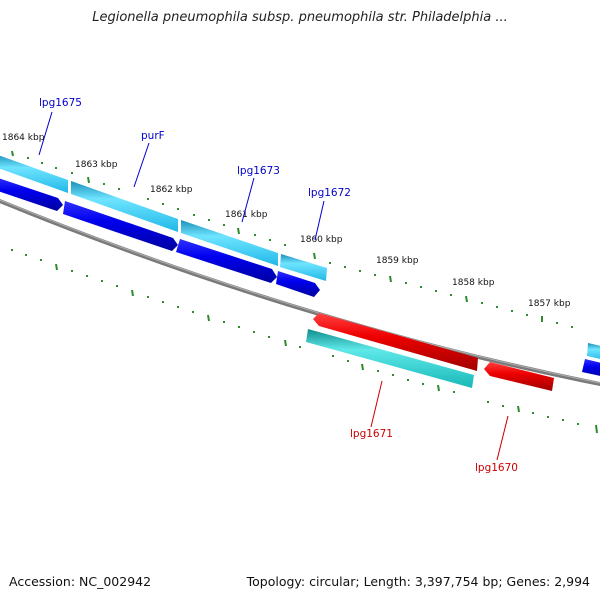  What do you see at coordinates (549, 304) in the screenshot?
I see `kbp-label: 1857 kbp` at bounding box center [549, 304].